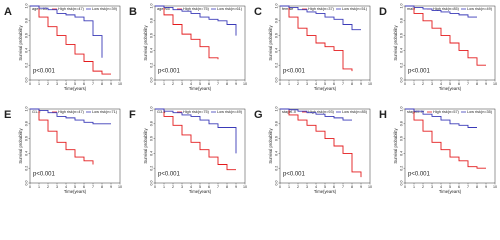  I want to click on group-label: age<=65, so click(39, 9).